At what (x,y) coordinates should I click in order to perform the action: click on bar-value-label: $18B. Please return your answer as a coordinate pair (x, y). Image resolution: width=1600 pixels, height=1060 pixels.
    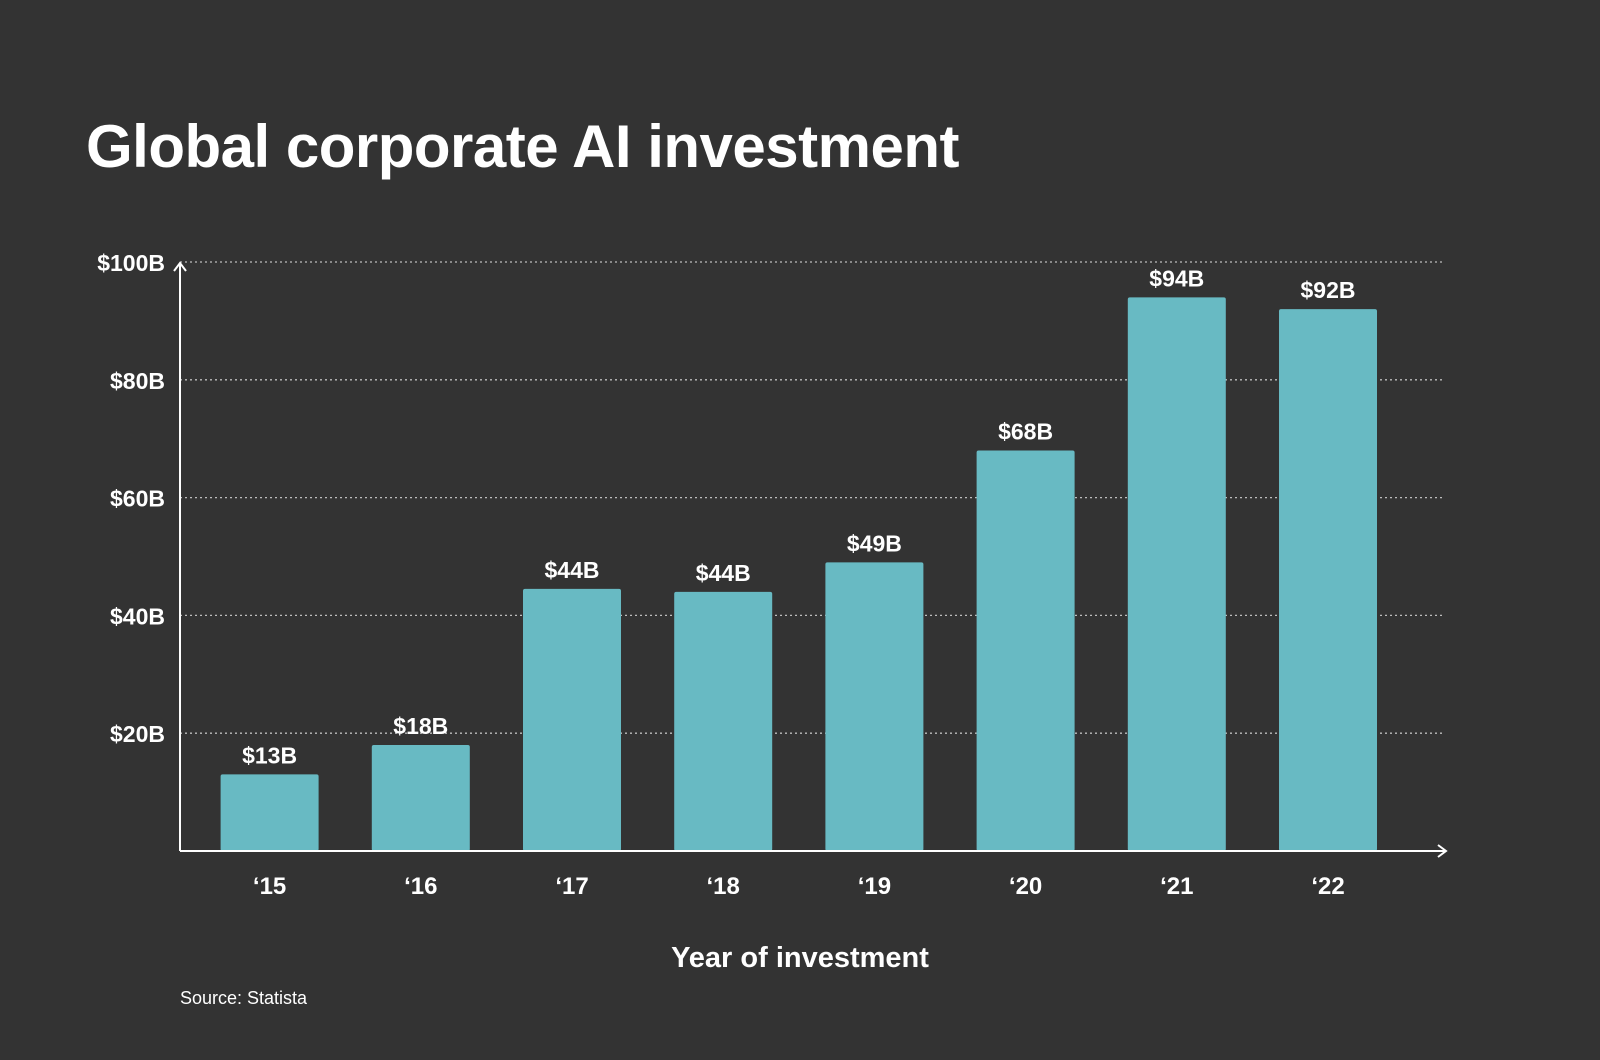
    Looking at the image, I should click on (420, 726).